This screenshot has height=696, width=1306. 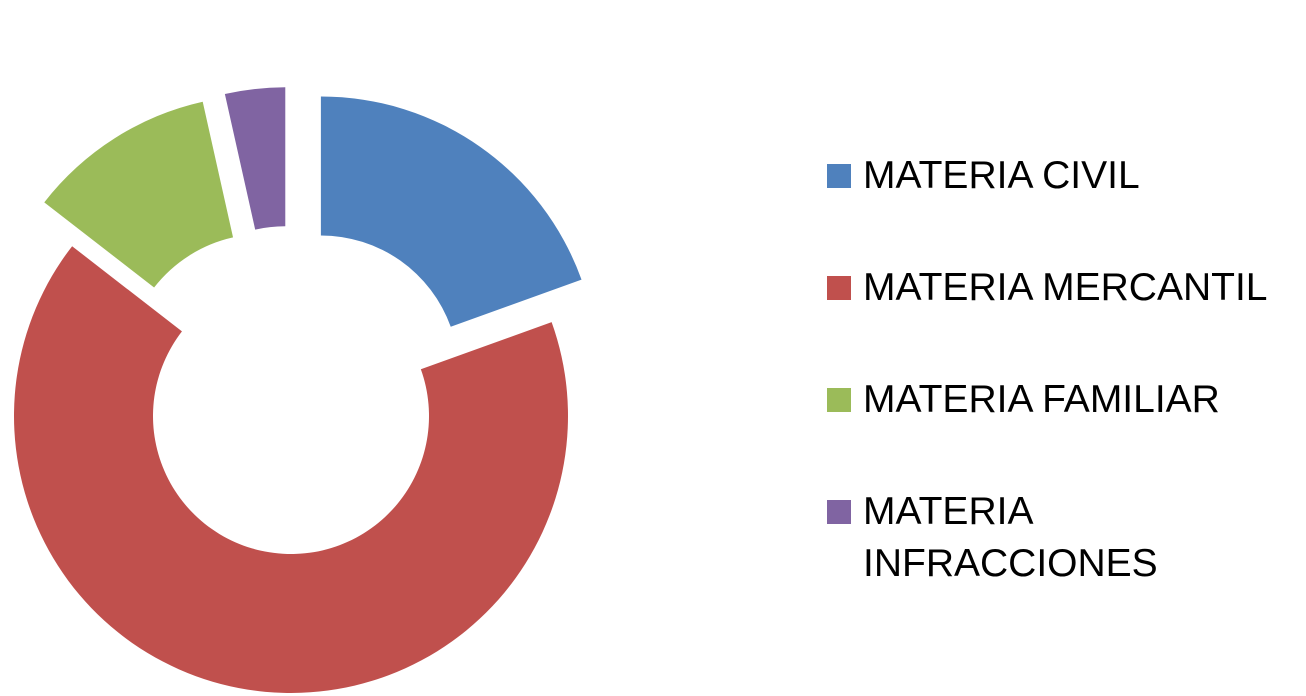 I want to click on legend-item-mercantil: MATERIA MERCANTIL, so click(x=1062, y=298).